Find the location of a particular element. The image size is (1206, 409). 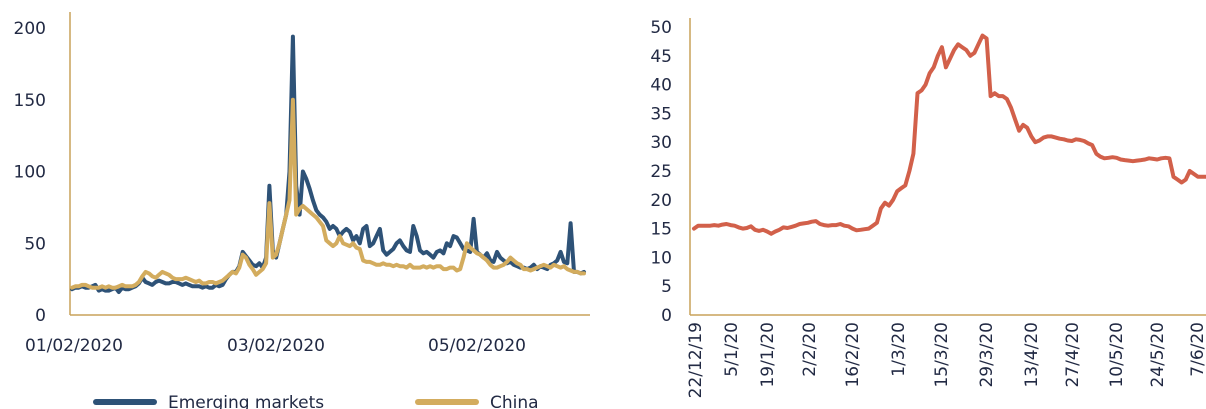

left-x-tick-label: 05/02/2020 is located at coordinates (477, 346).